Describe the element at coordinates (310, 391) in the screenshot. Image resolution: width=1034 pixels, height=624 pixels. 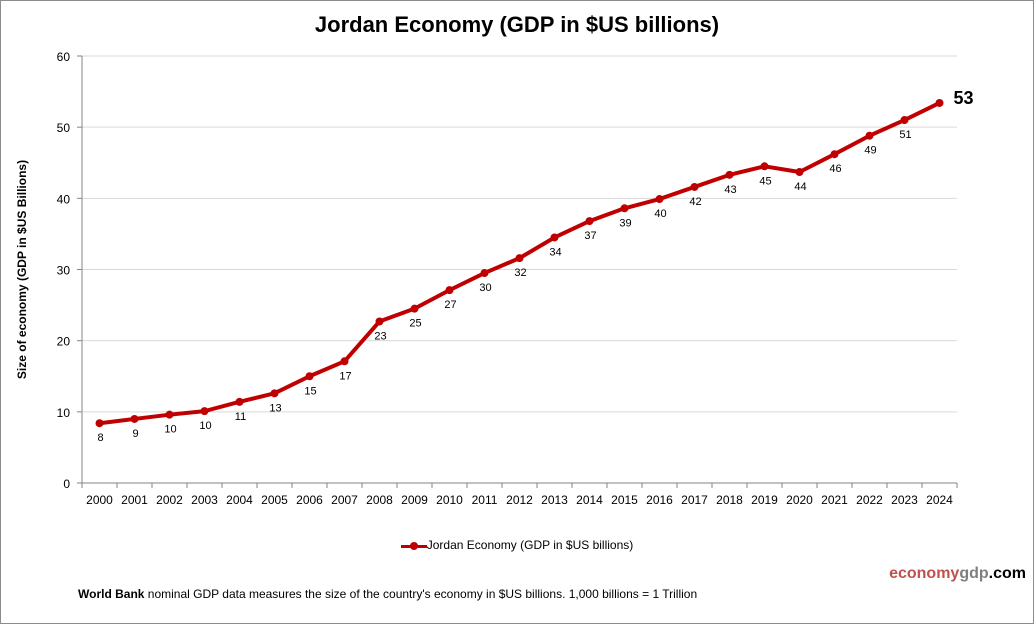
I see `data-label: 15` at that location.